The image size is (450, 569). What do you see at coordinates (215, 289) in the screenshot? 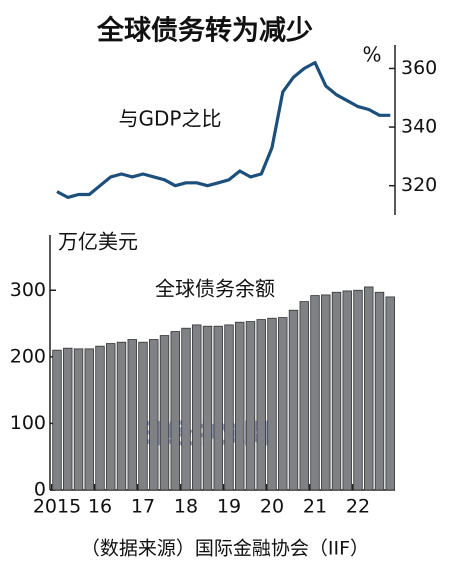
I see `bar-annotation: 全球债务余额` at bounding box center [215, 289].